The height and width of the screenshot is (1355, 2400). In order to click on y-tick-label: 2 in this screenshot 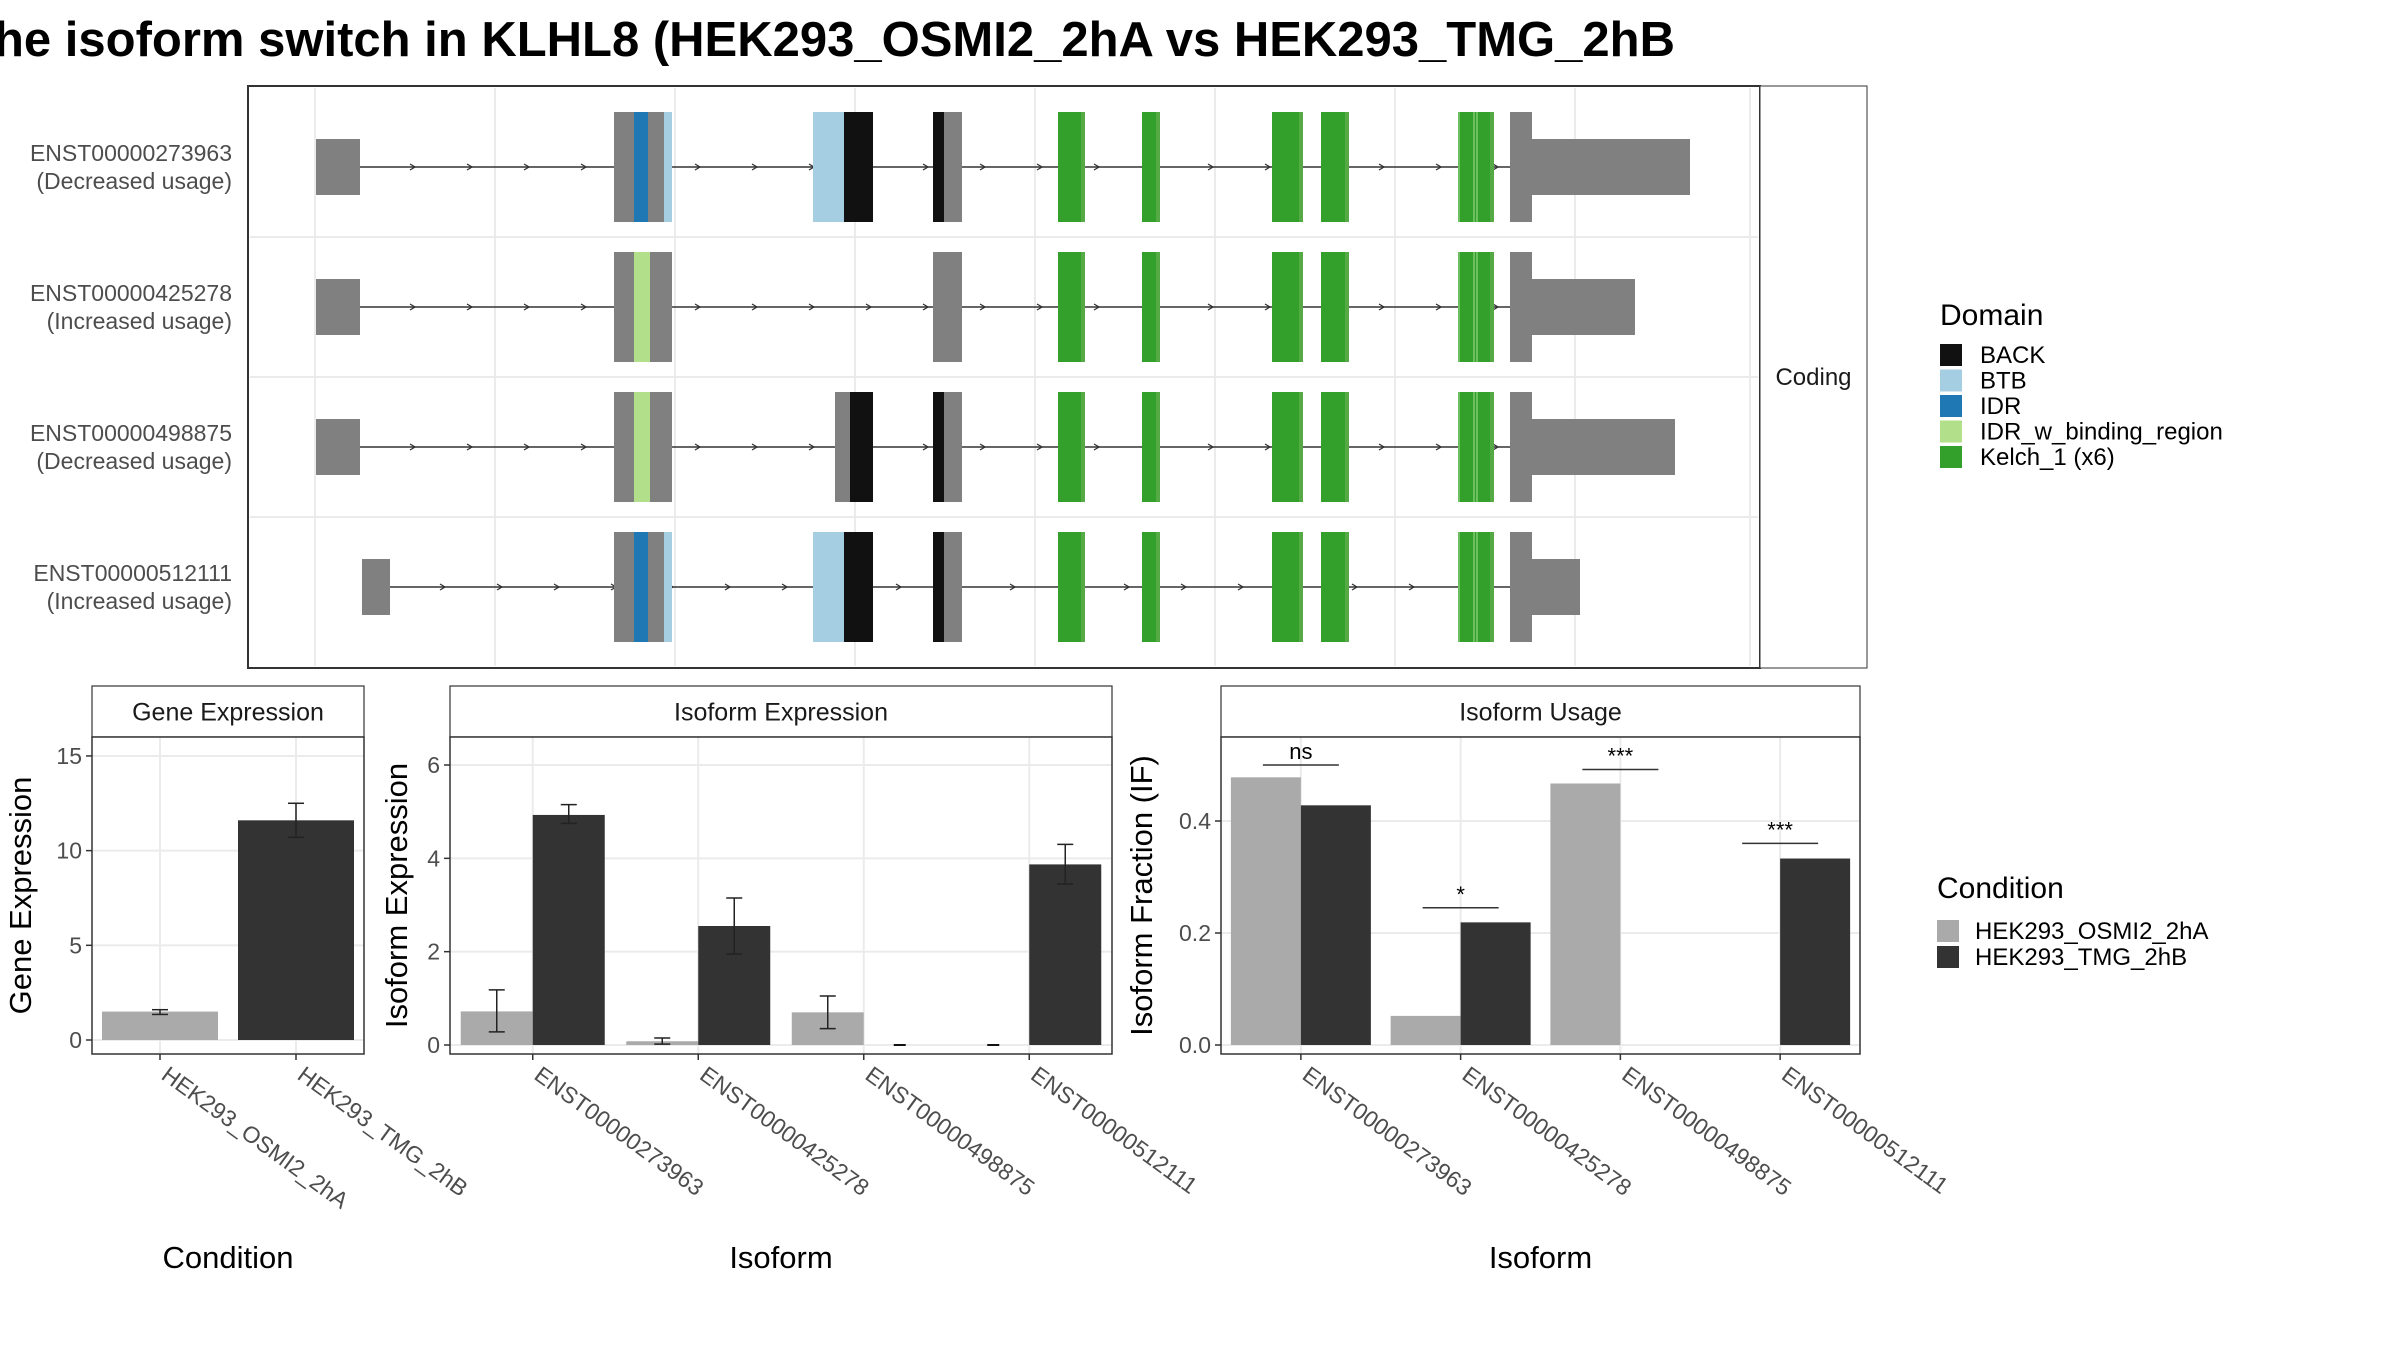, I will do `click(433, 952)`.